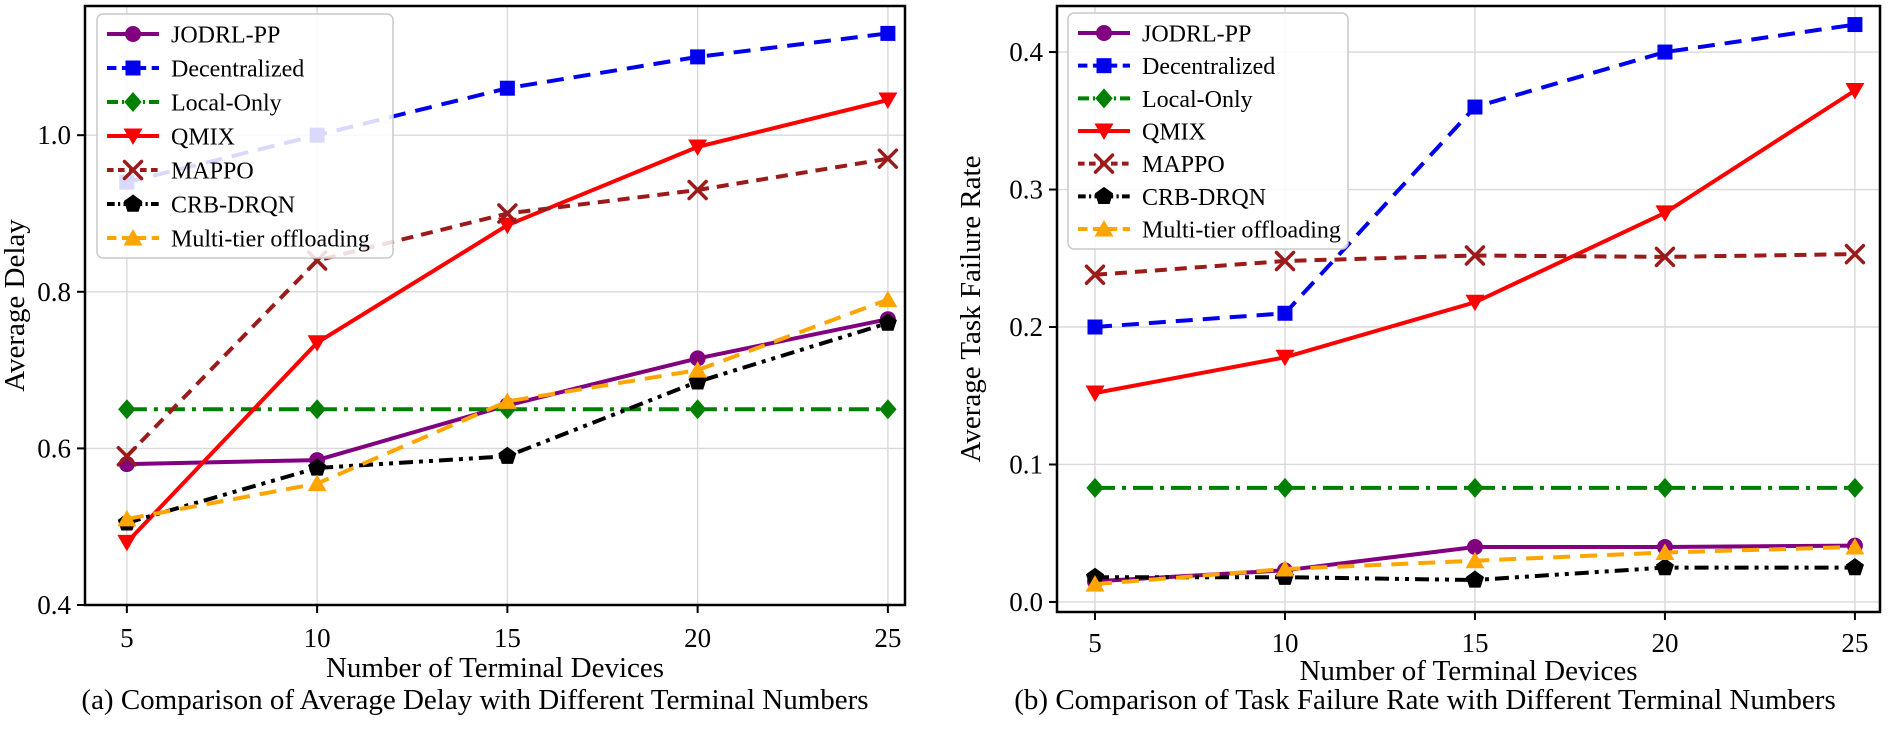  Describe the element at coordinates (1026, 464) in the screenshot. I see `y-tick-label: 0.1` at that location.